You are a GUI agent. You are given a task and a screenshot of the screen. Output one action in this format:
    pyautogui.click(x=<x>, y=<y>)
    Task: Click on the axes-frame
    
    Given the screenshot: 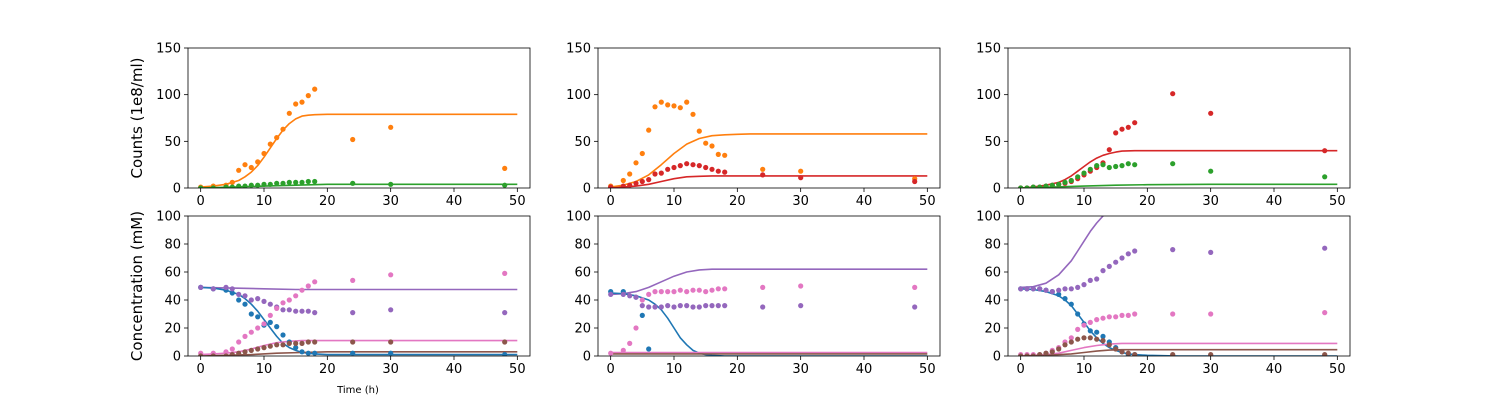 What is the action you would take?
    pyautogui.click(x=359, y=118)
    